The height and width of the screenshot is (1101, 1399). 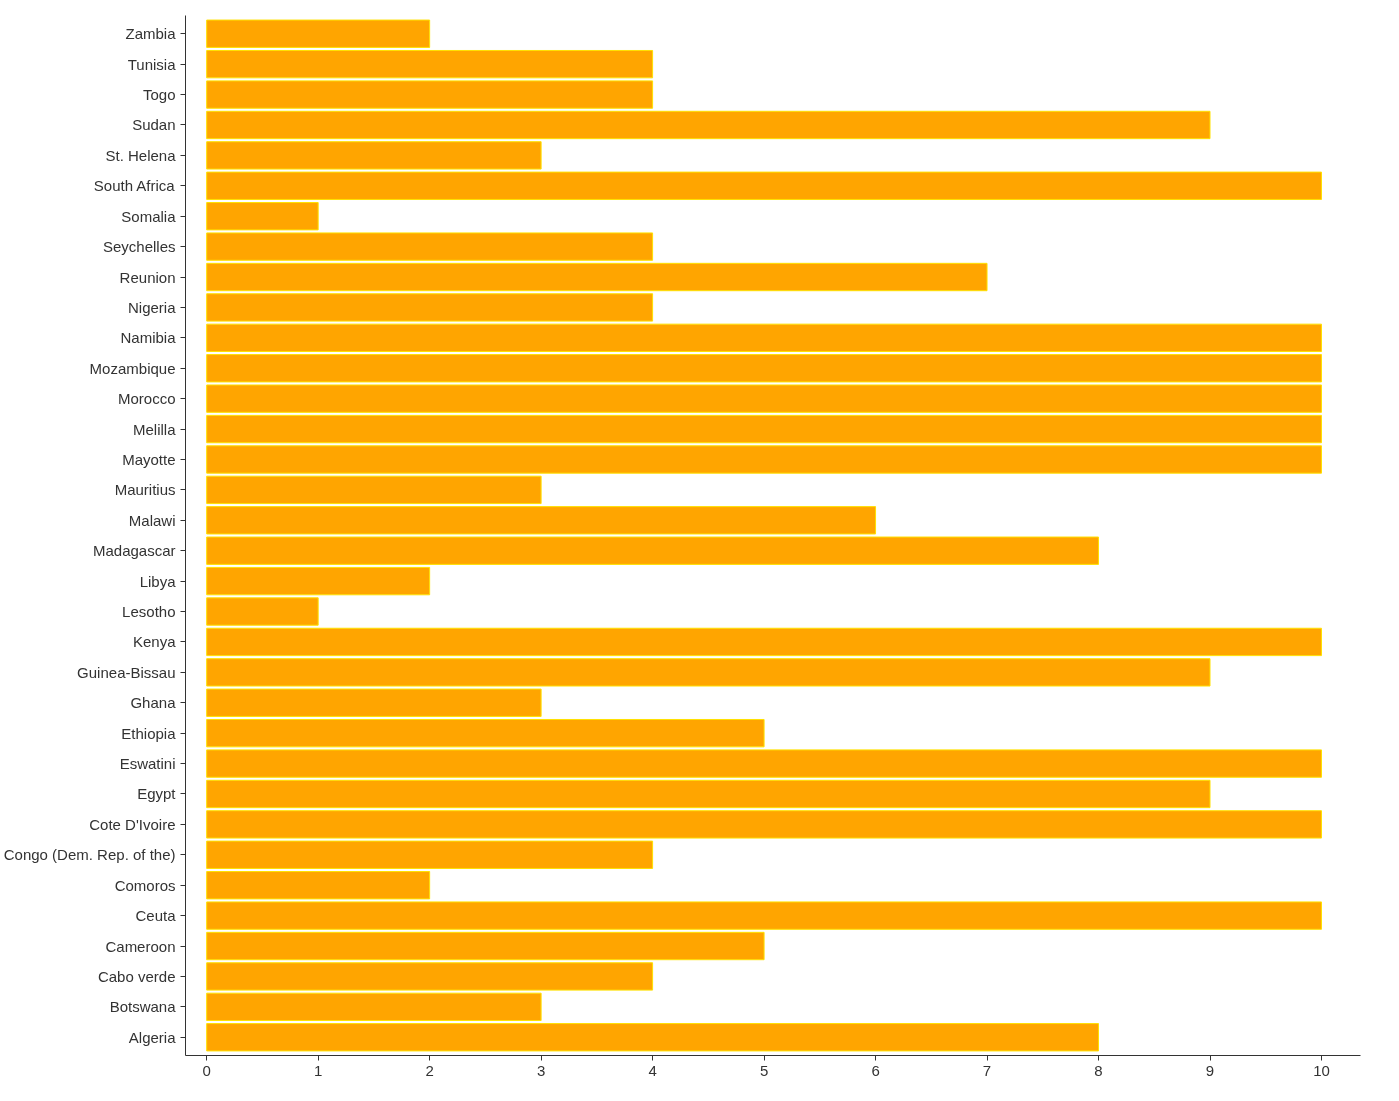 What do you see at coordinates (158, 581) in the screenshot?
I see `y-tick-label: Libya` at bounding box center [158, 581].